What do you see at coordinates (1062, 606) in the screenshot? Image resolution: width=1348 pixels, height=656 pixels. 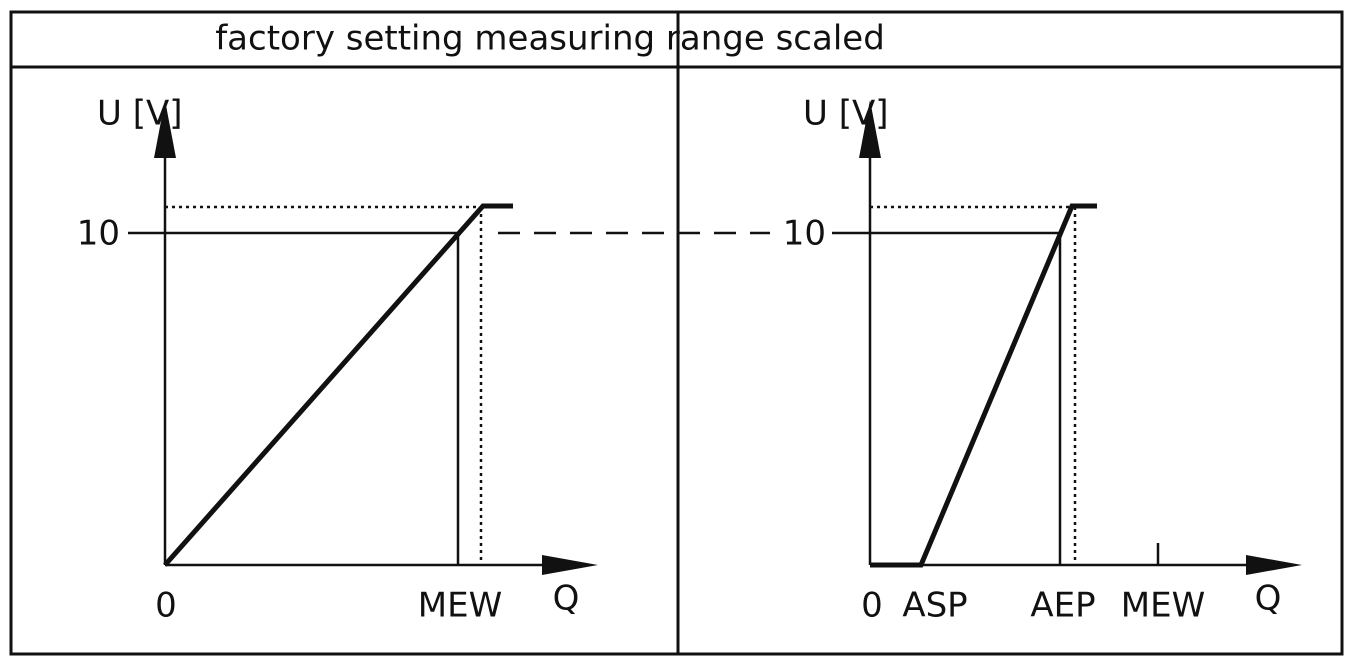 I see `x-label: AEP` at bounding box center [1062, 606].